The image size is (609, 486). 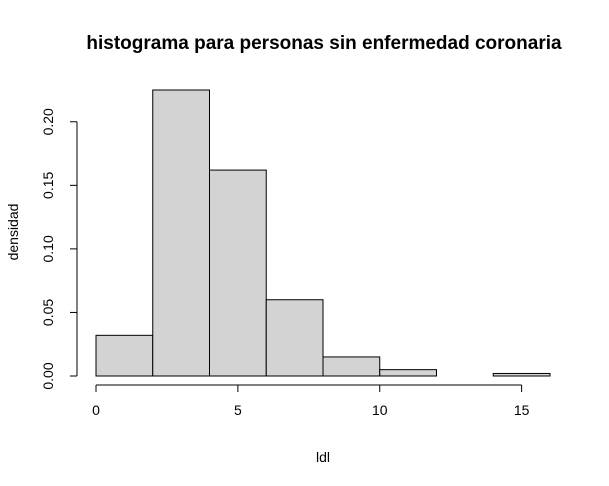 I want to click on y-tick-label: 0.10, so click(x=48, y=248).